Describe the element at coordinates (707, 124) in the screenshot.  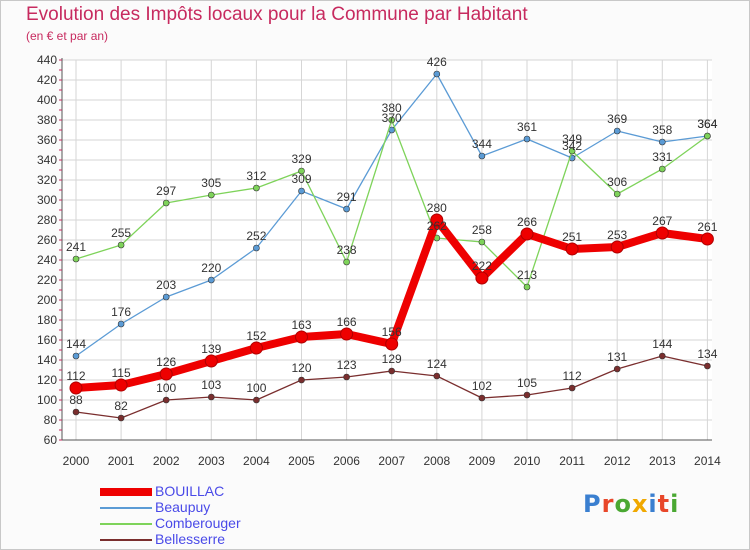
I see `data-label-comberouger: 364` at that location.